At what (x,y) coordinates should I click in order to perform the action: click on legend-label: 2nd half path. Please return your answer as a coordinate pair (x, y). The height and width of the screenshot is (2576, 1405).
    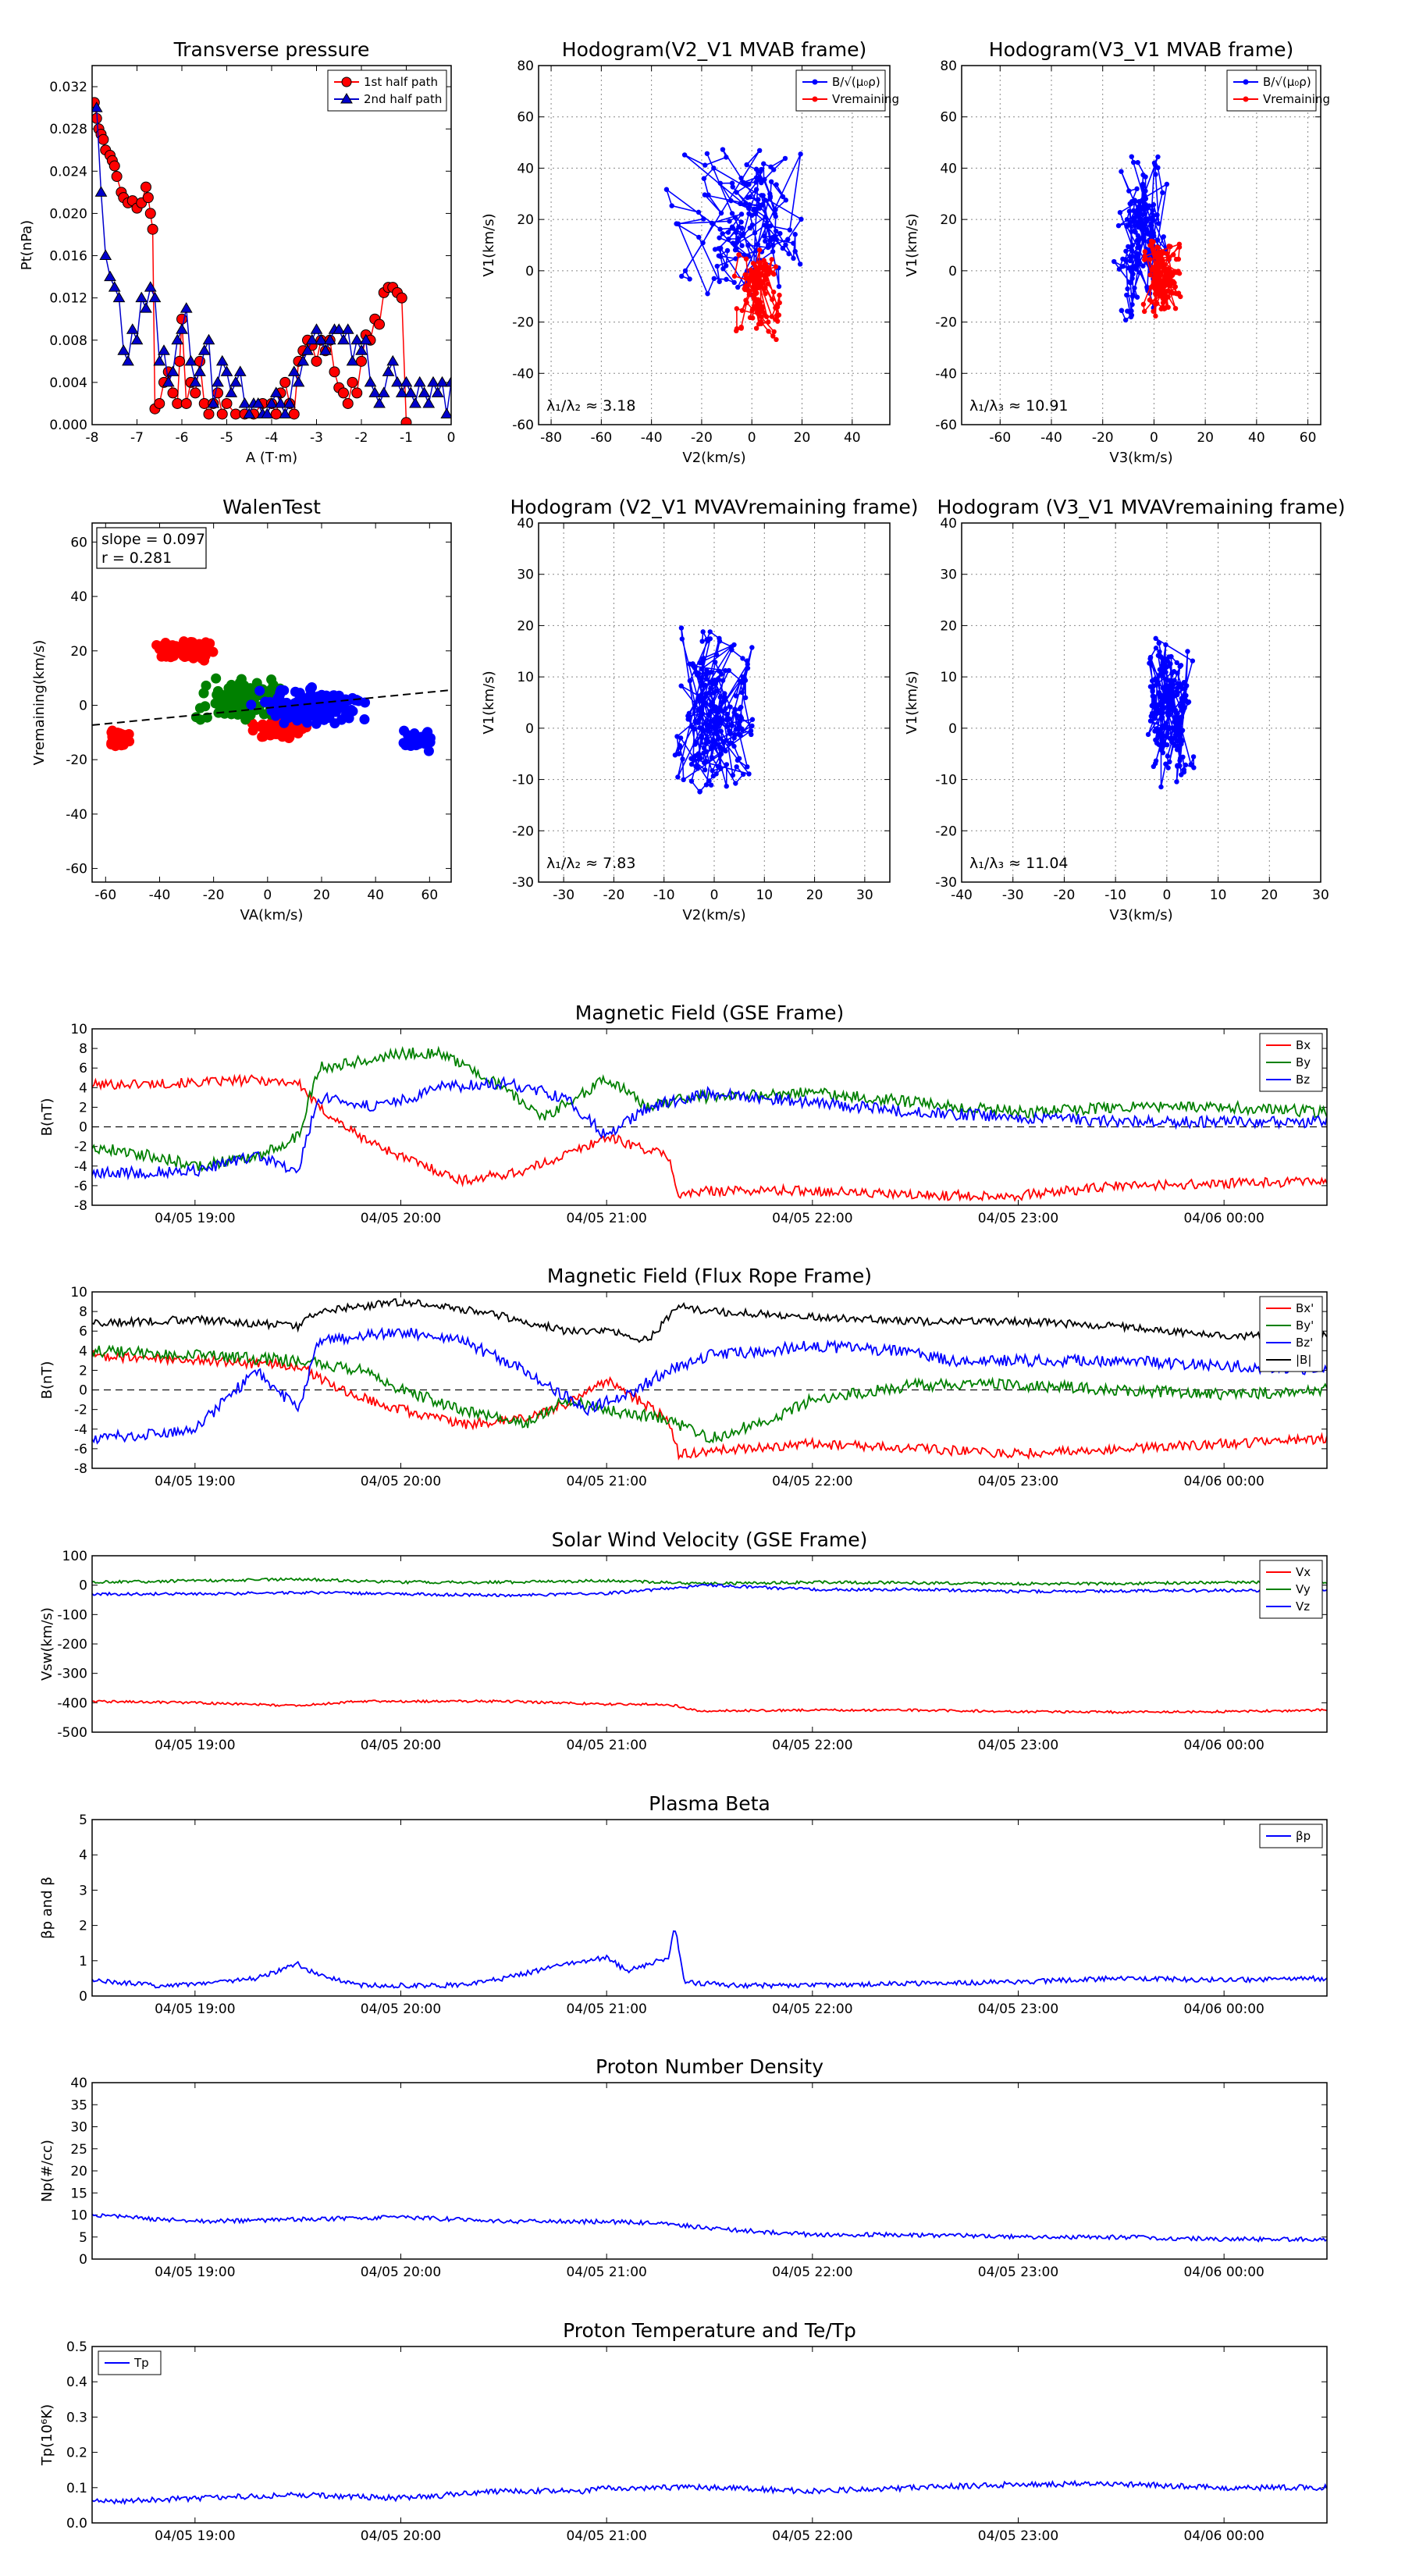
    Looking at the image, I should click on (403, 99).